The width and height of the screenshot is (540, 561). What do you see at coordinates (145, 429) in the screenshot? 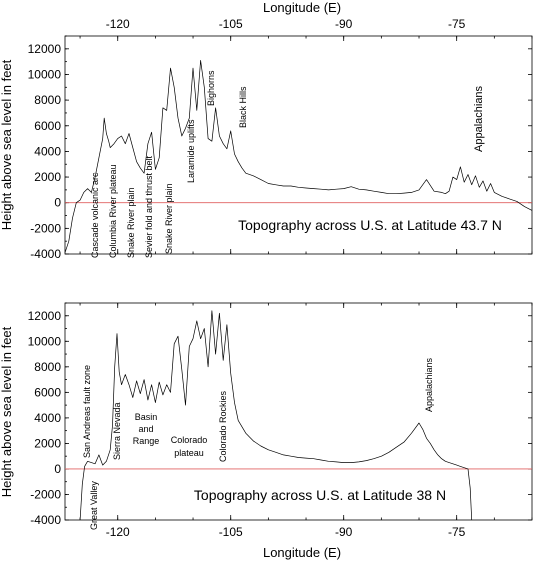
I see `annotation-basin-and-range-line-2: and` at bounding box center [145, 429].